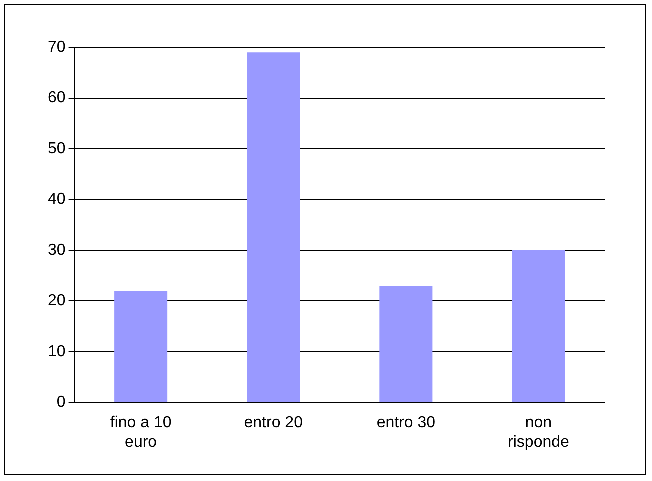  Describe the element at coordinates (406, 423) in the screenshot. I see `x-tick-label: entro 30` at that location.